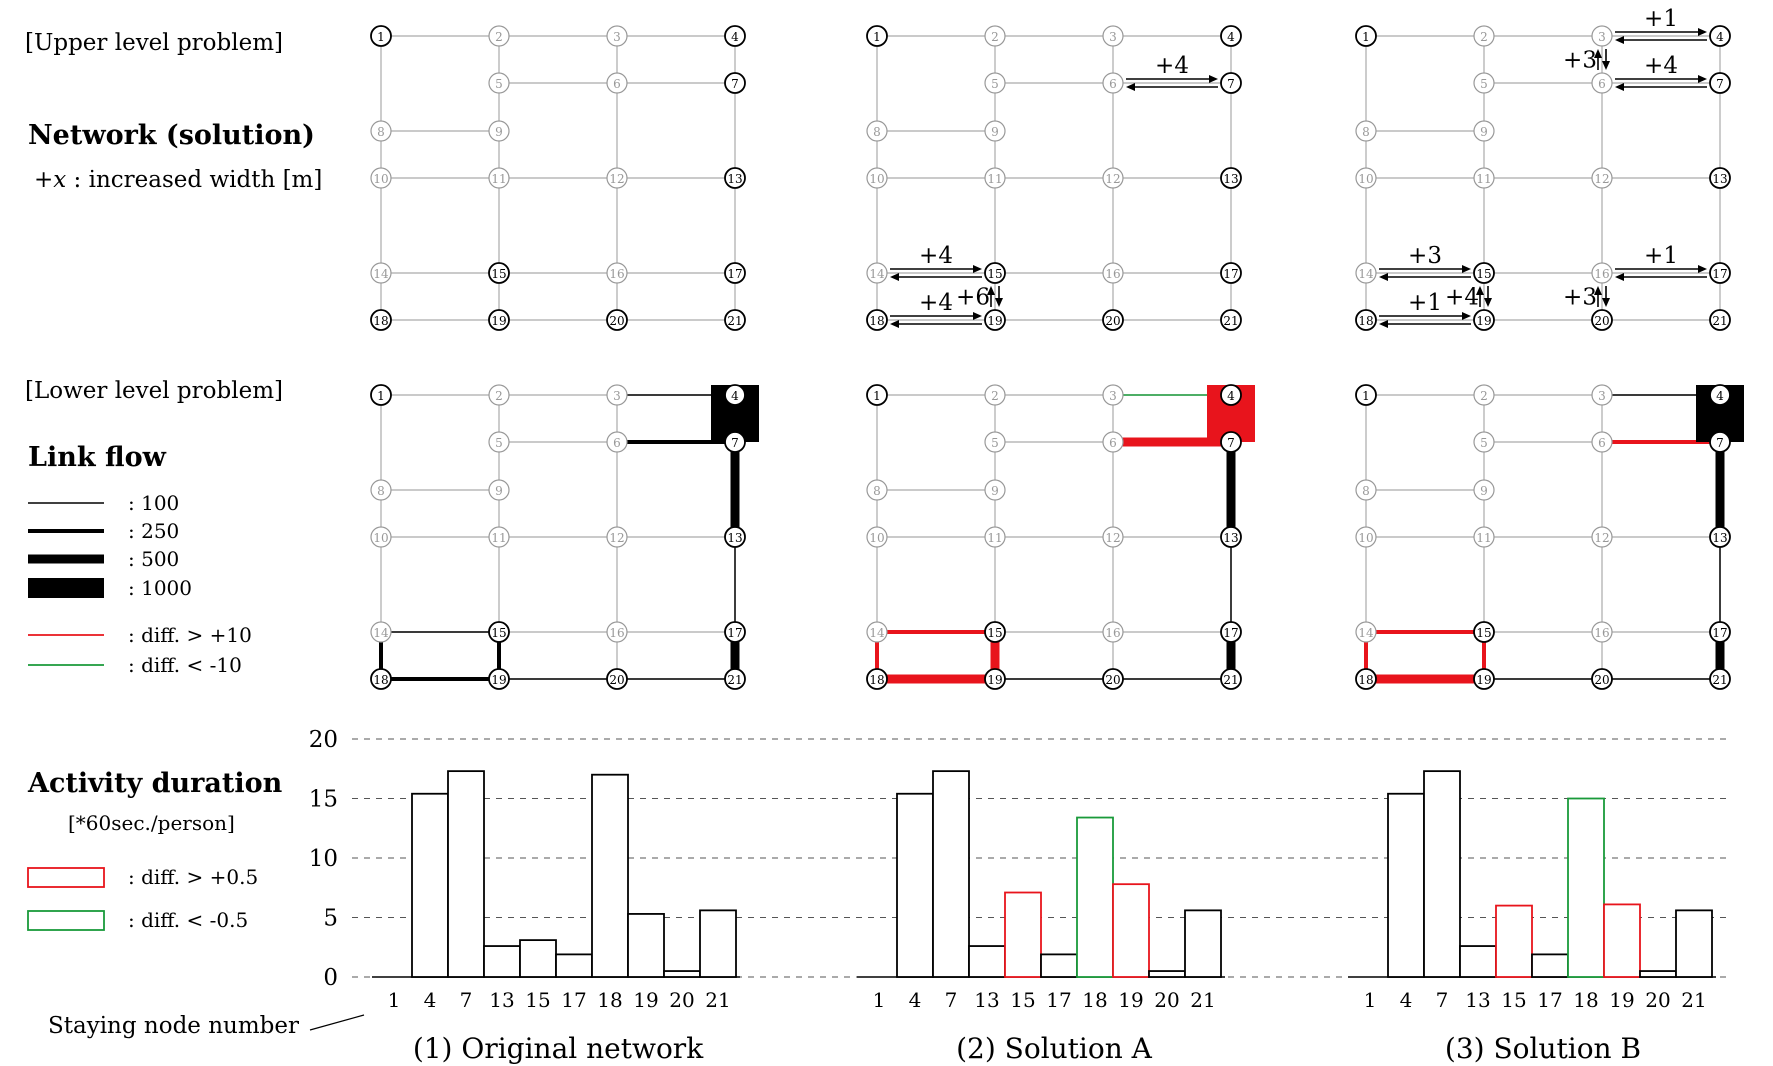 This screenshot has height=1066, width=1773. Describe the element at coordinates (498, 538) in the screenshot. I see `node-label: 11` at that location.